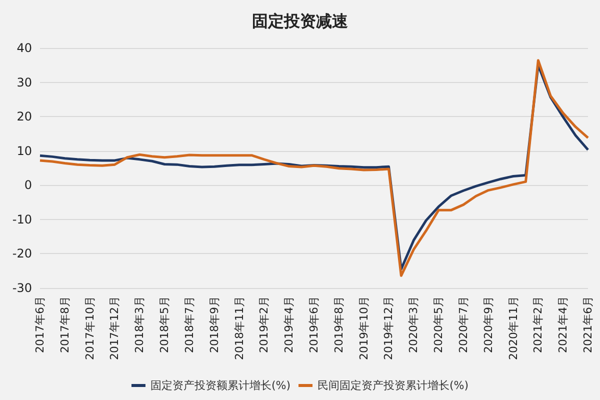  I want to click on x-tick-label: 2017年10月, so click(89, 328).